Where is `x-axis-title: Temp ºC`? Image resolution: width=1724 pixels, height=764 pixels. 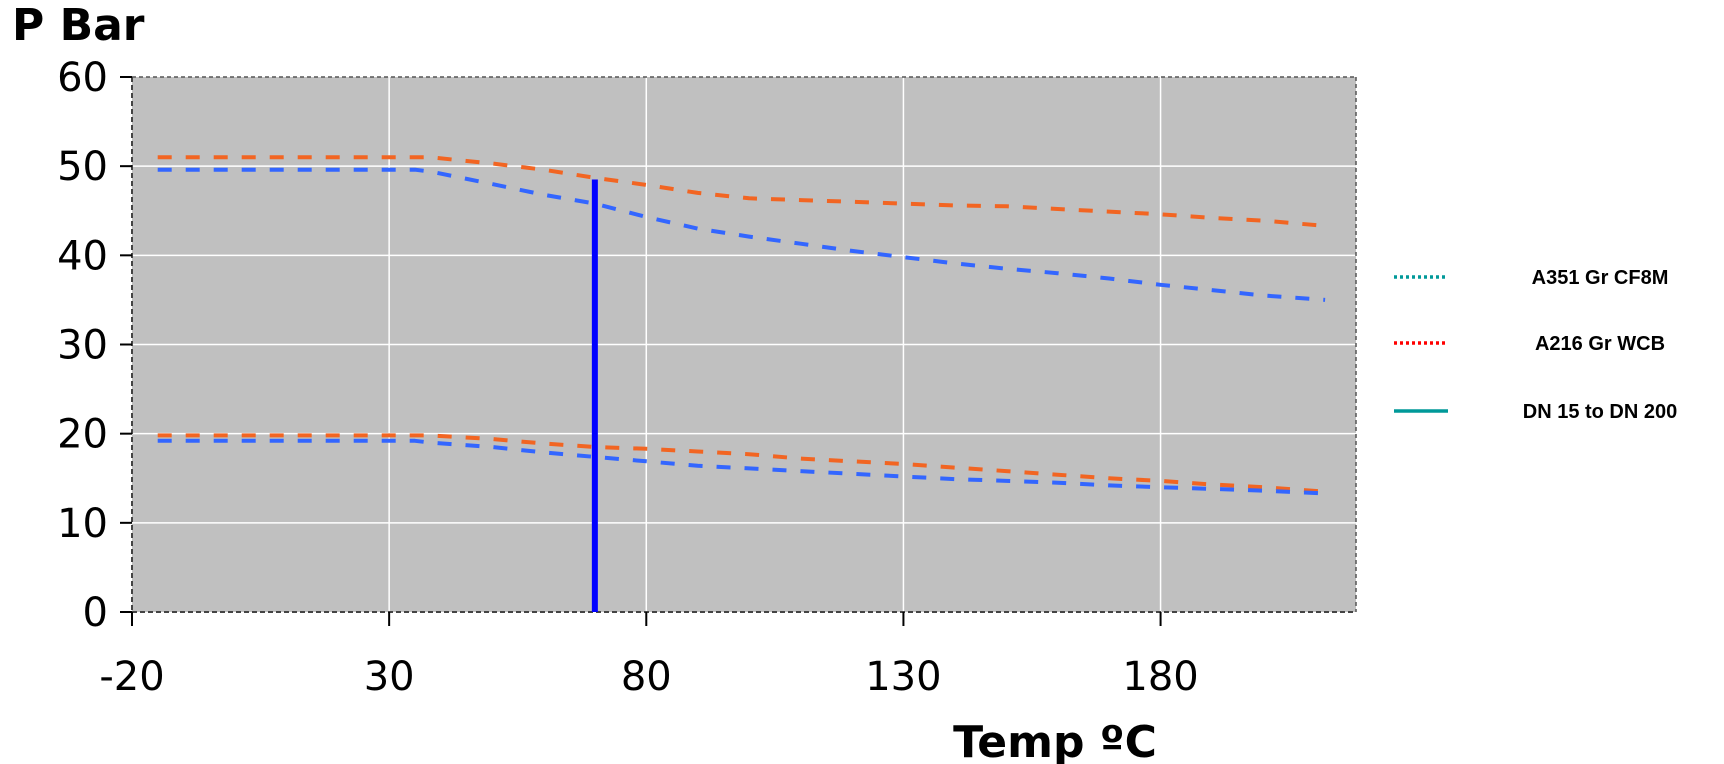
x-axis-title: Temp ºC is located at coordinates (1055, 740).